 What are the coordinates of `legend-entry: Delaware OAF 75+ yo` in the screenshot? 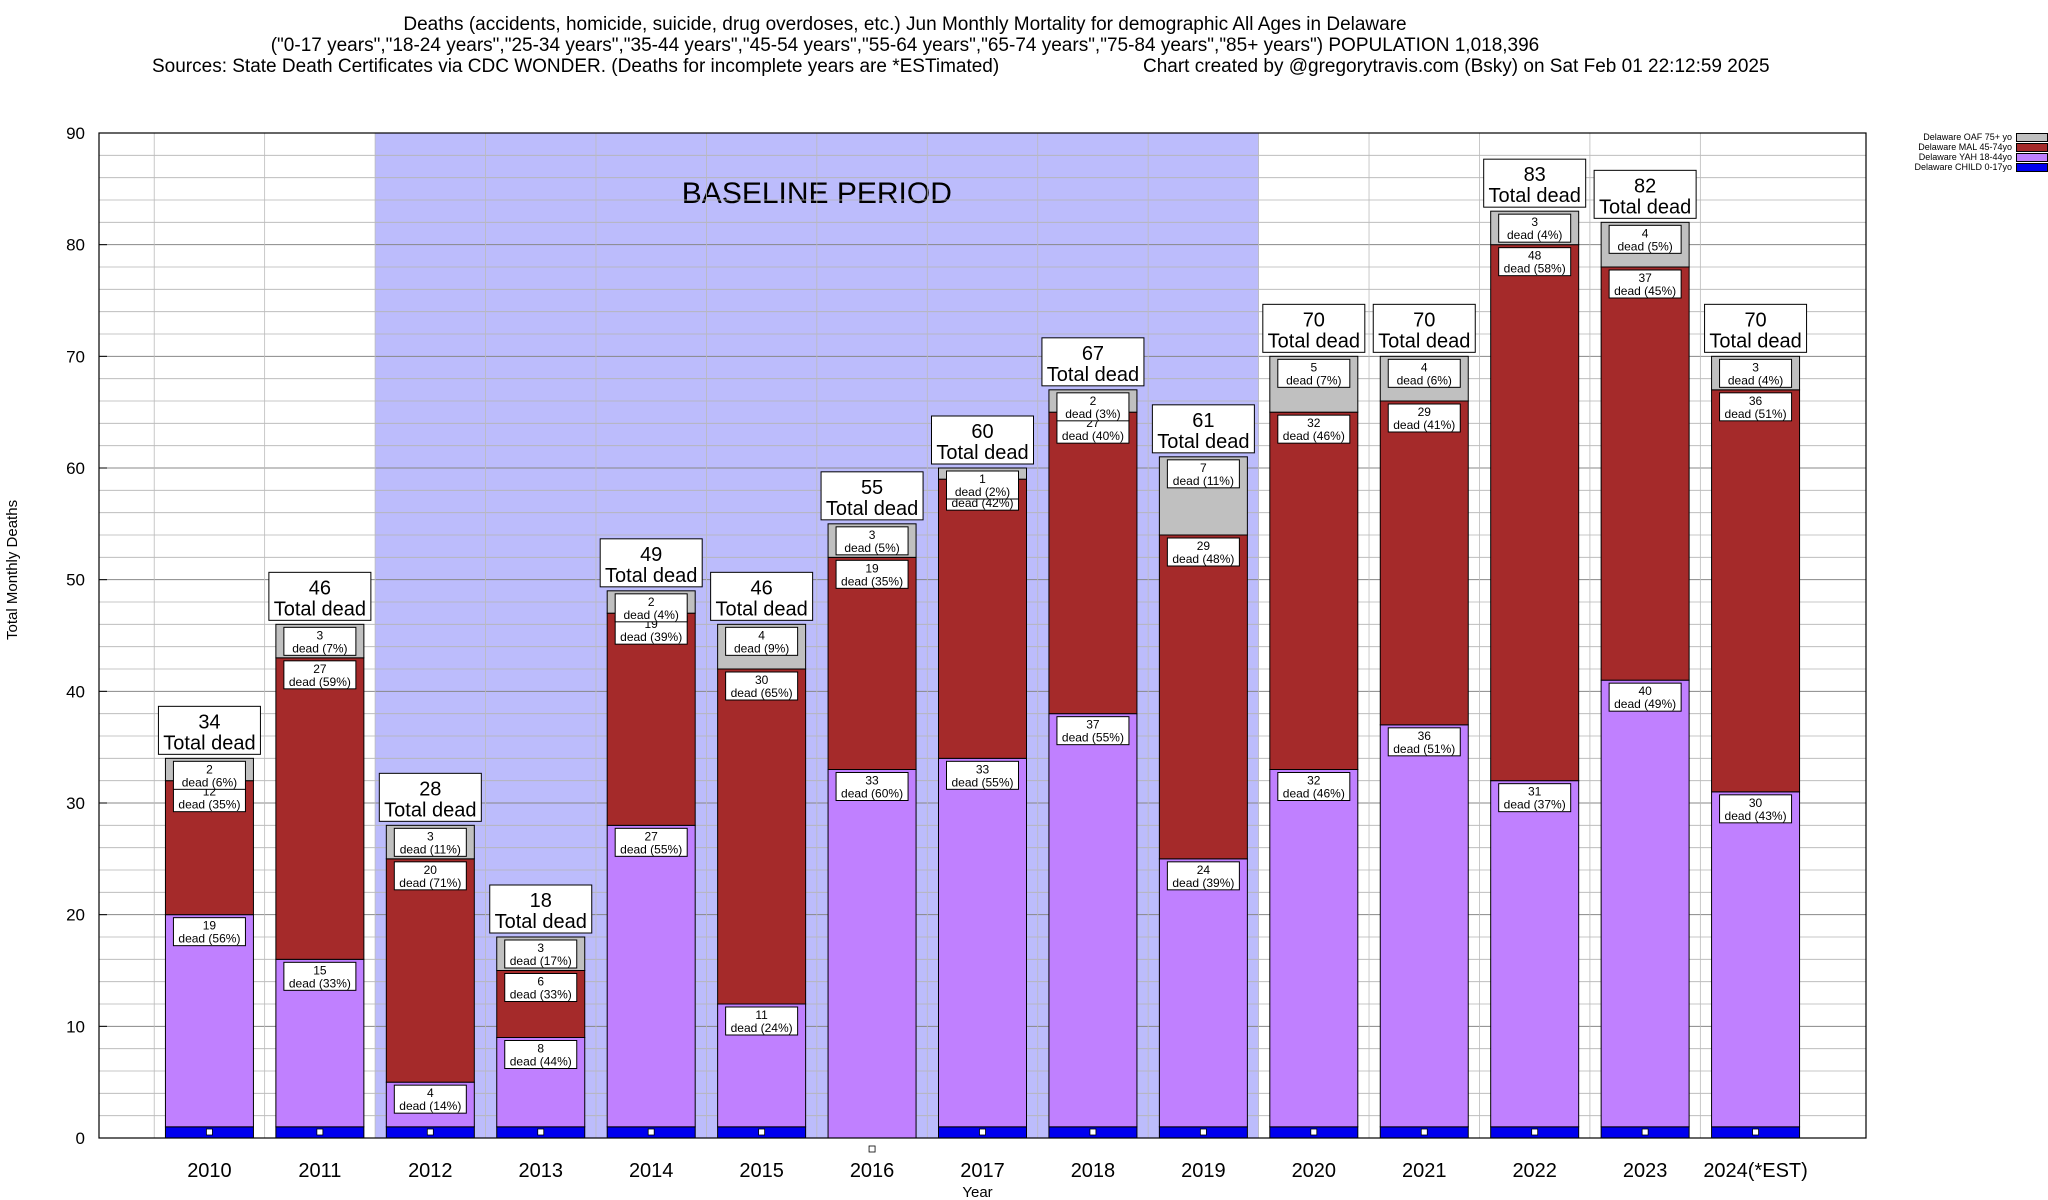 It's located at (1964, 137).